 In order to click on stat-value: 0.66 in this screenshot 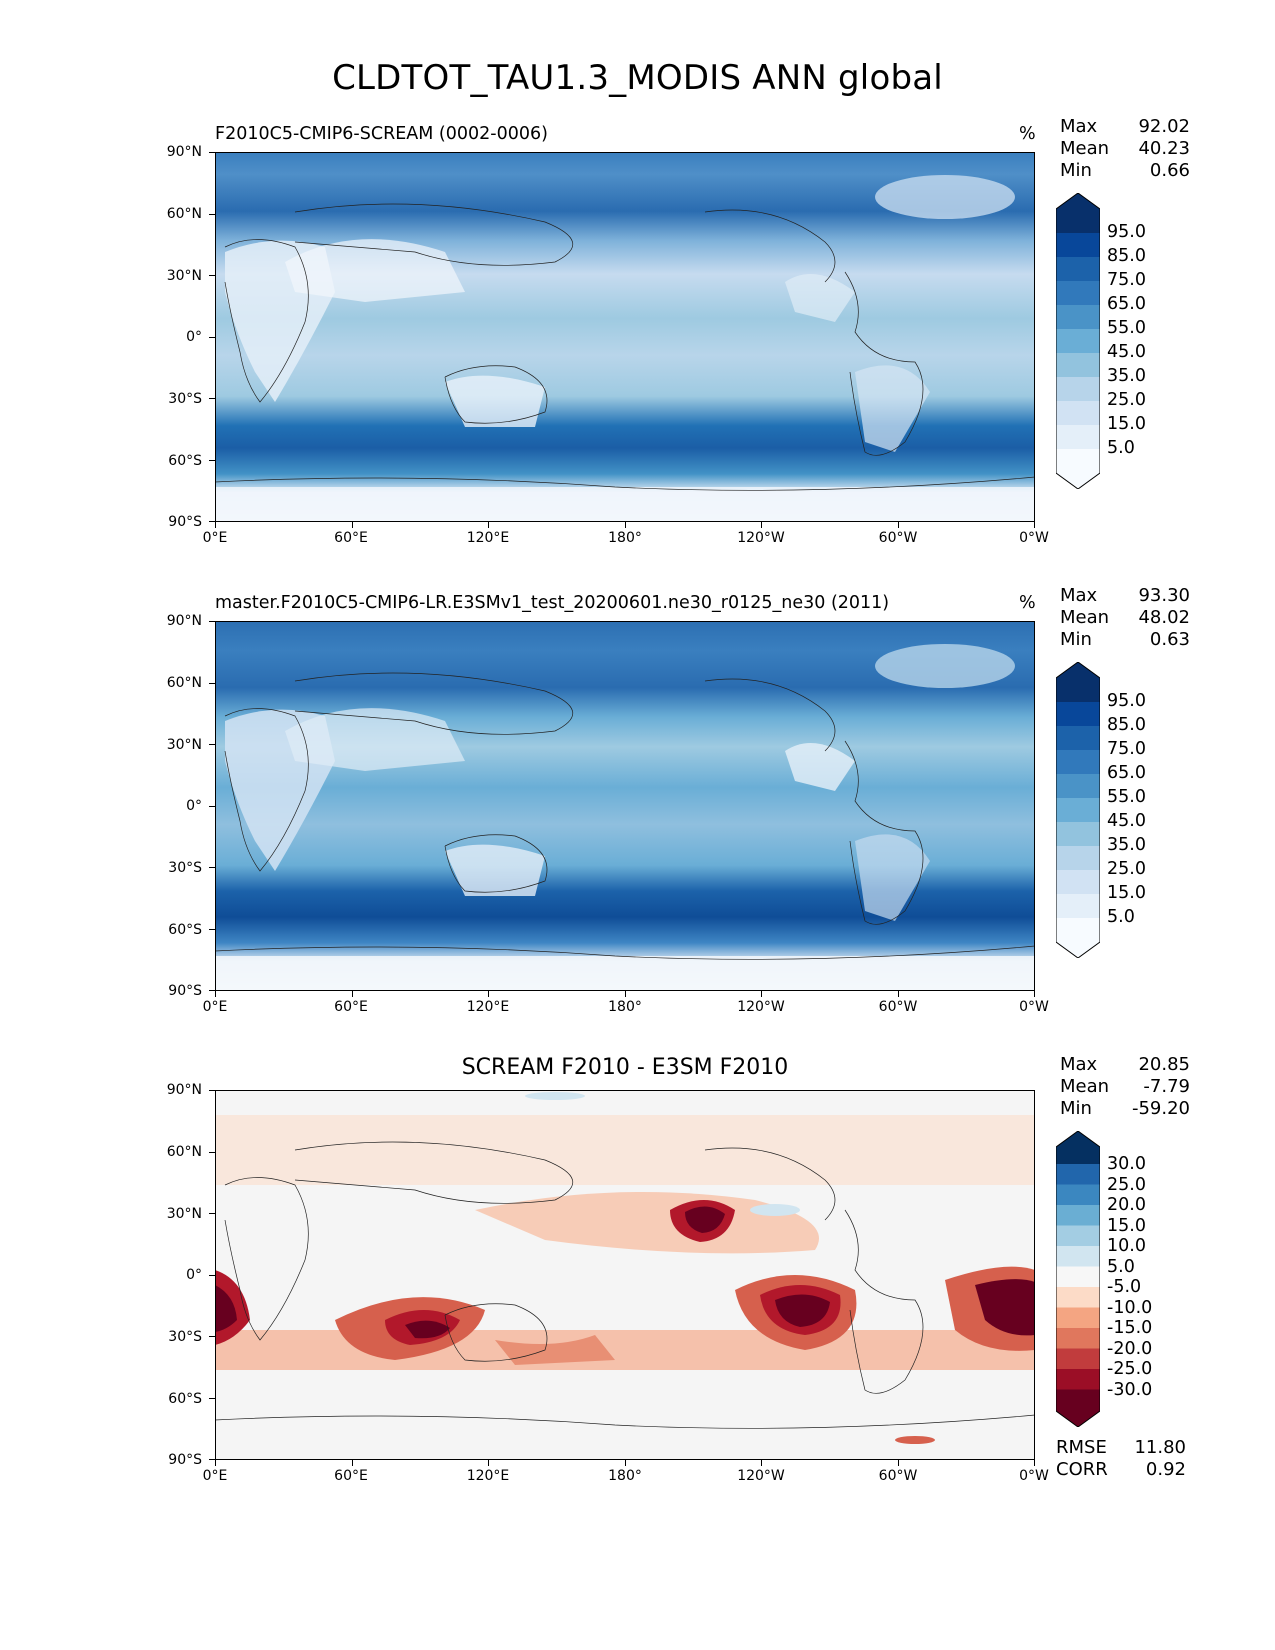, I will do `click(1169, 170)`.